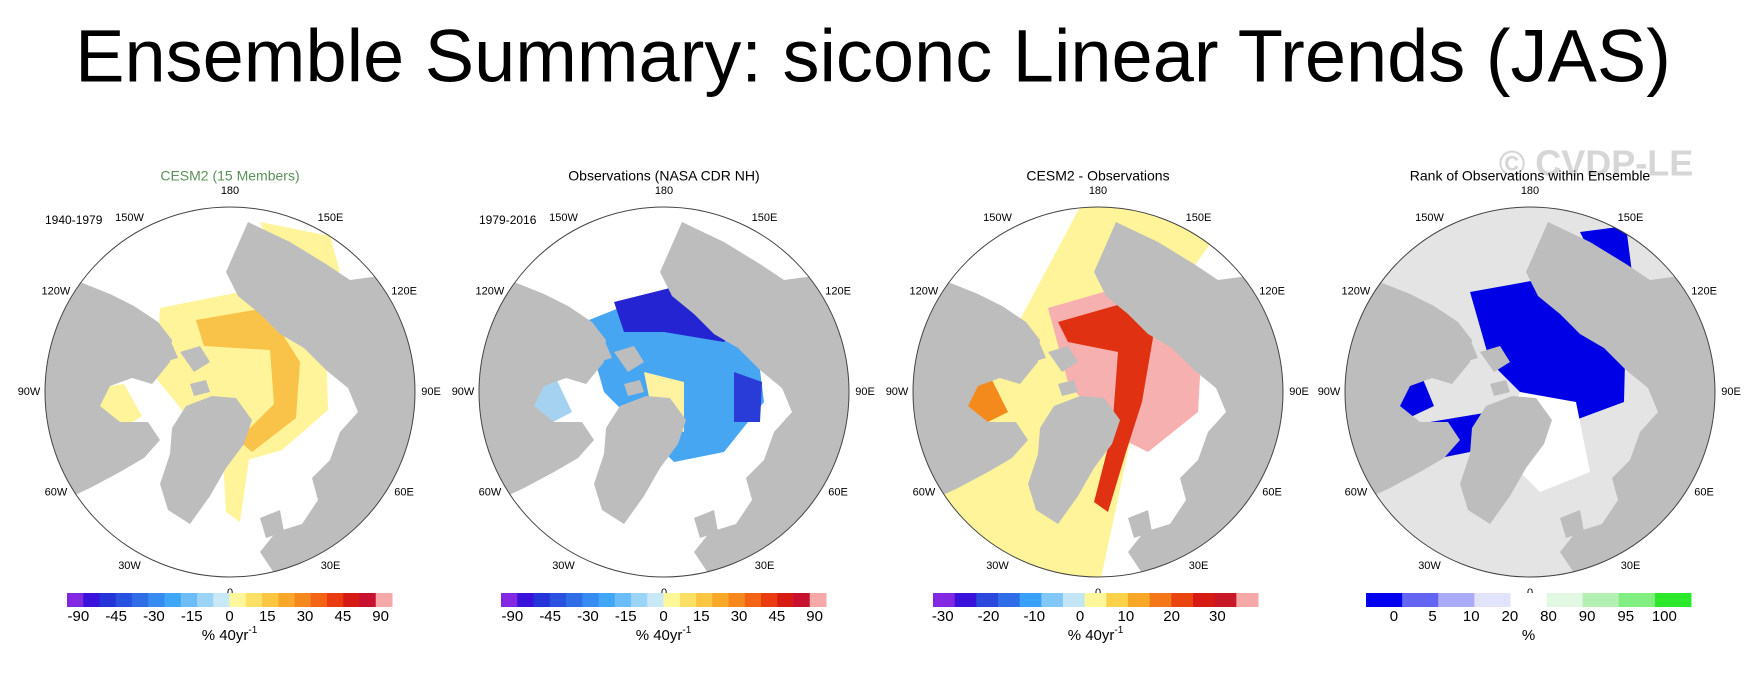 This screenshot has width=1746, height=679. What do you see at coordinates (1034, 616) in the screenshot?
I see `colorbar-tick-label: -10` at bounding box center [1034, 616].